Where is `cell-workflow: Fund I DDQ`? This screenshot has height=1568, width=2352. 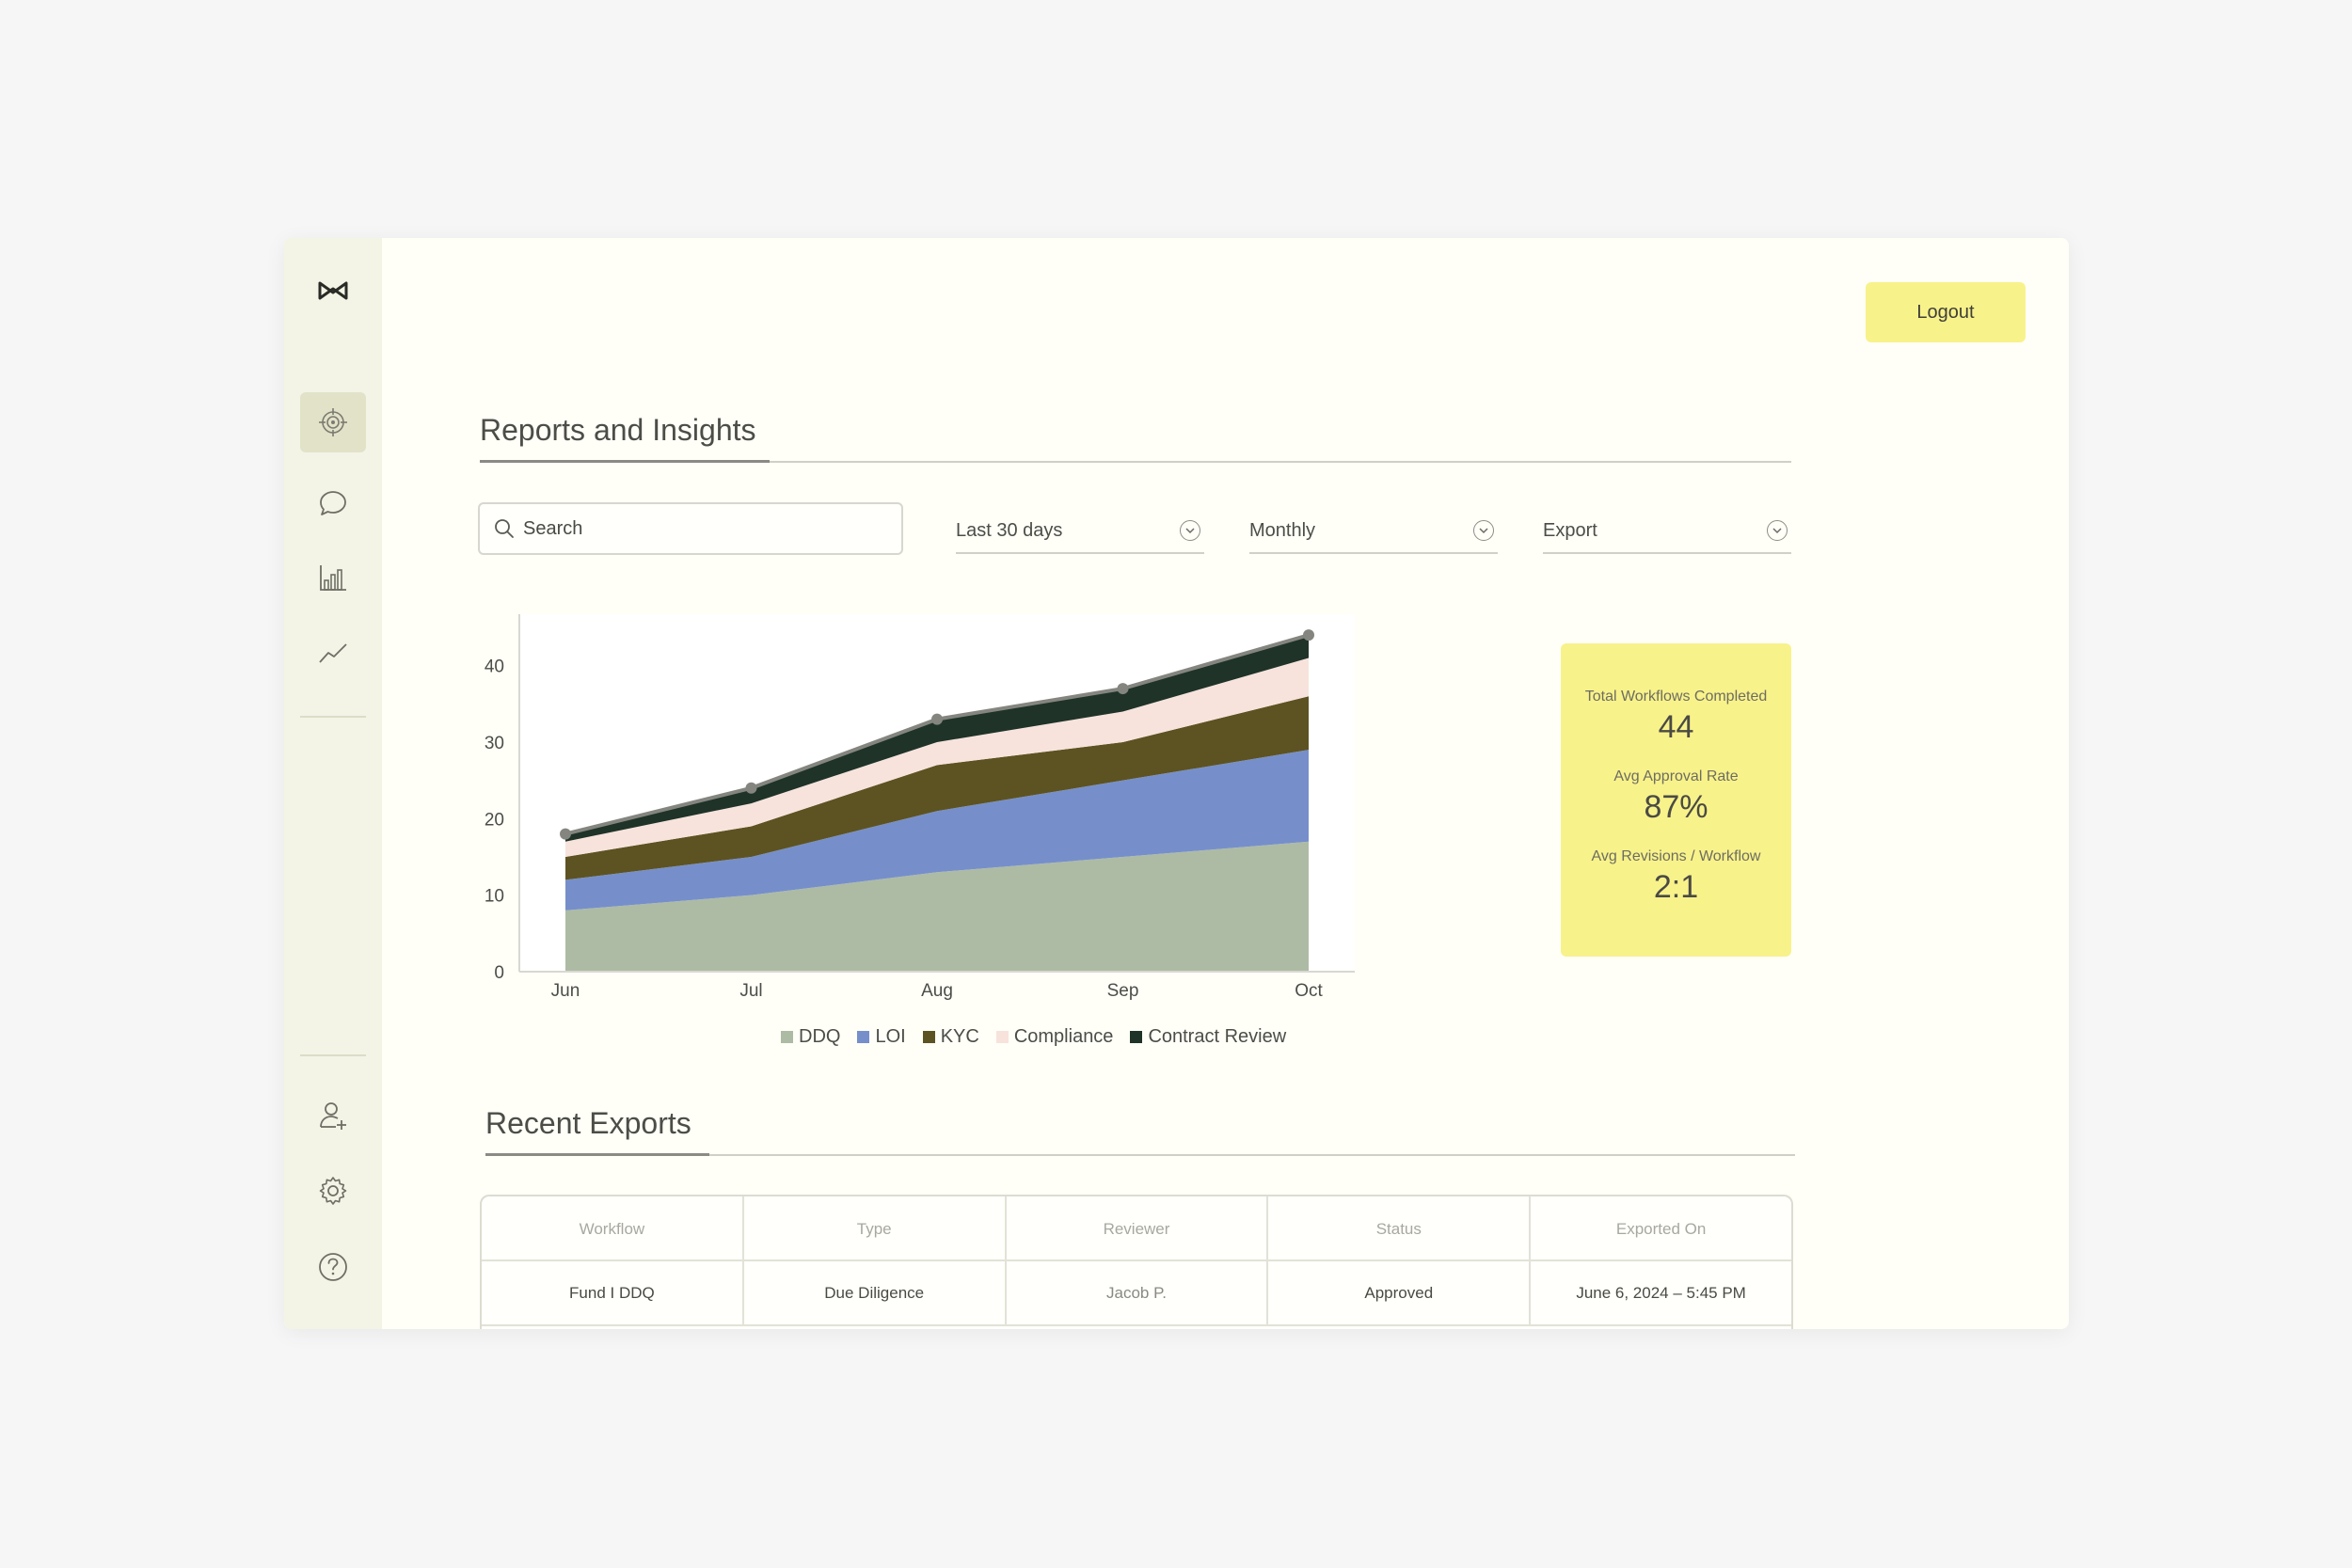 cell-workflow: Fund I DDQ is located at coordinates (613, 1293).